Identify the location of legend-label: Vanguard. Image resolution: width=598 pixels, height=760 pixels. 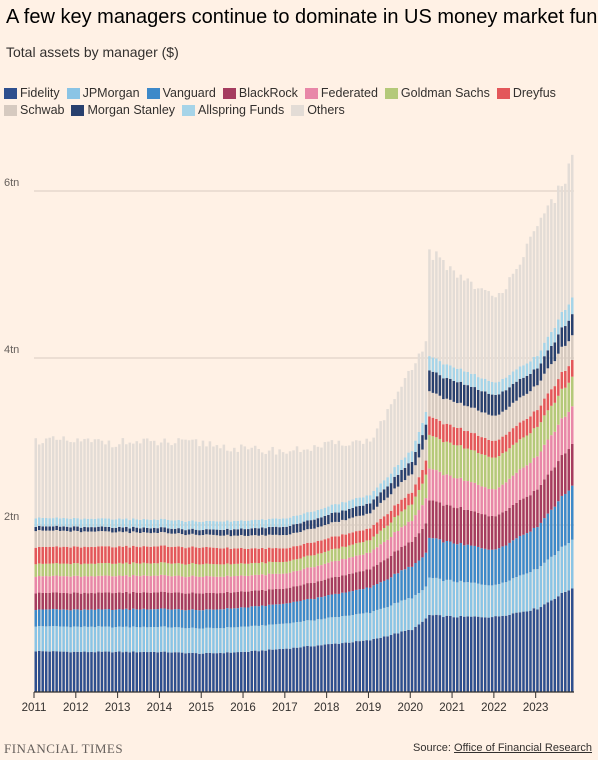
(189, 93).